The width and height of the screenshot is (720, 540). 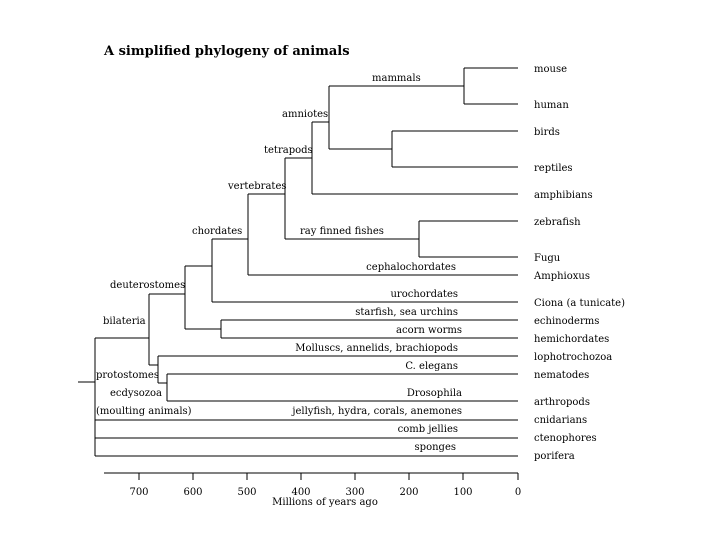 I want to click on label-starfish: starfish, sea urchins, so click(x=406, y=312).